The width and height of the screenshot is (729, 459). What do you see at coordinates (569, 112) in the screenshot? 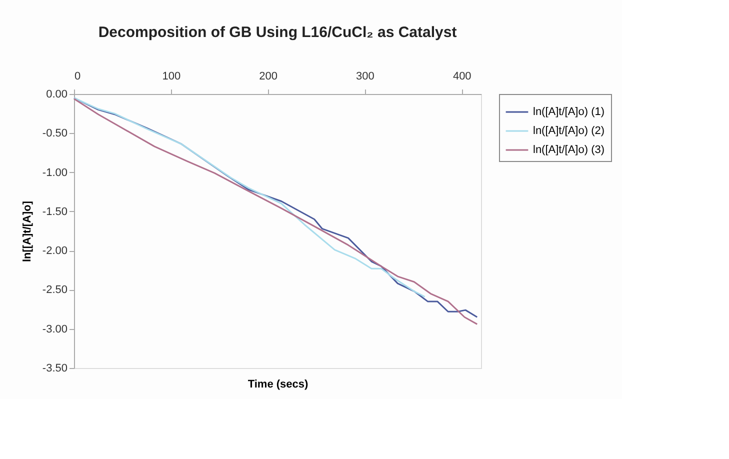
I see `legend-label: ln([A]t/[A]o) (1)` at bounding box center [569, 112].